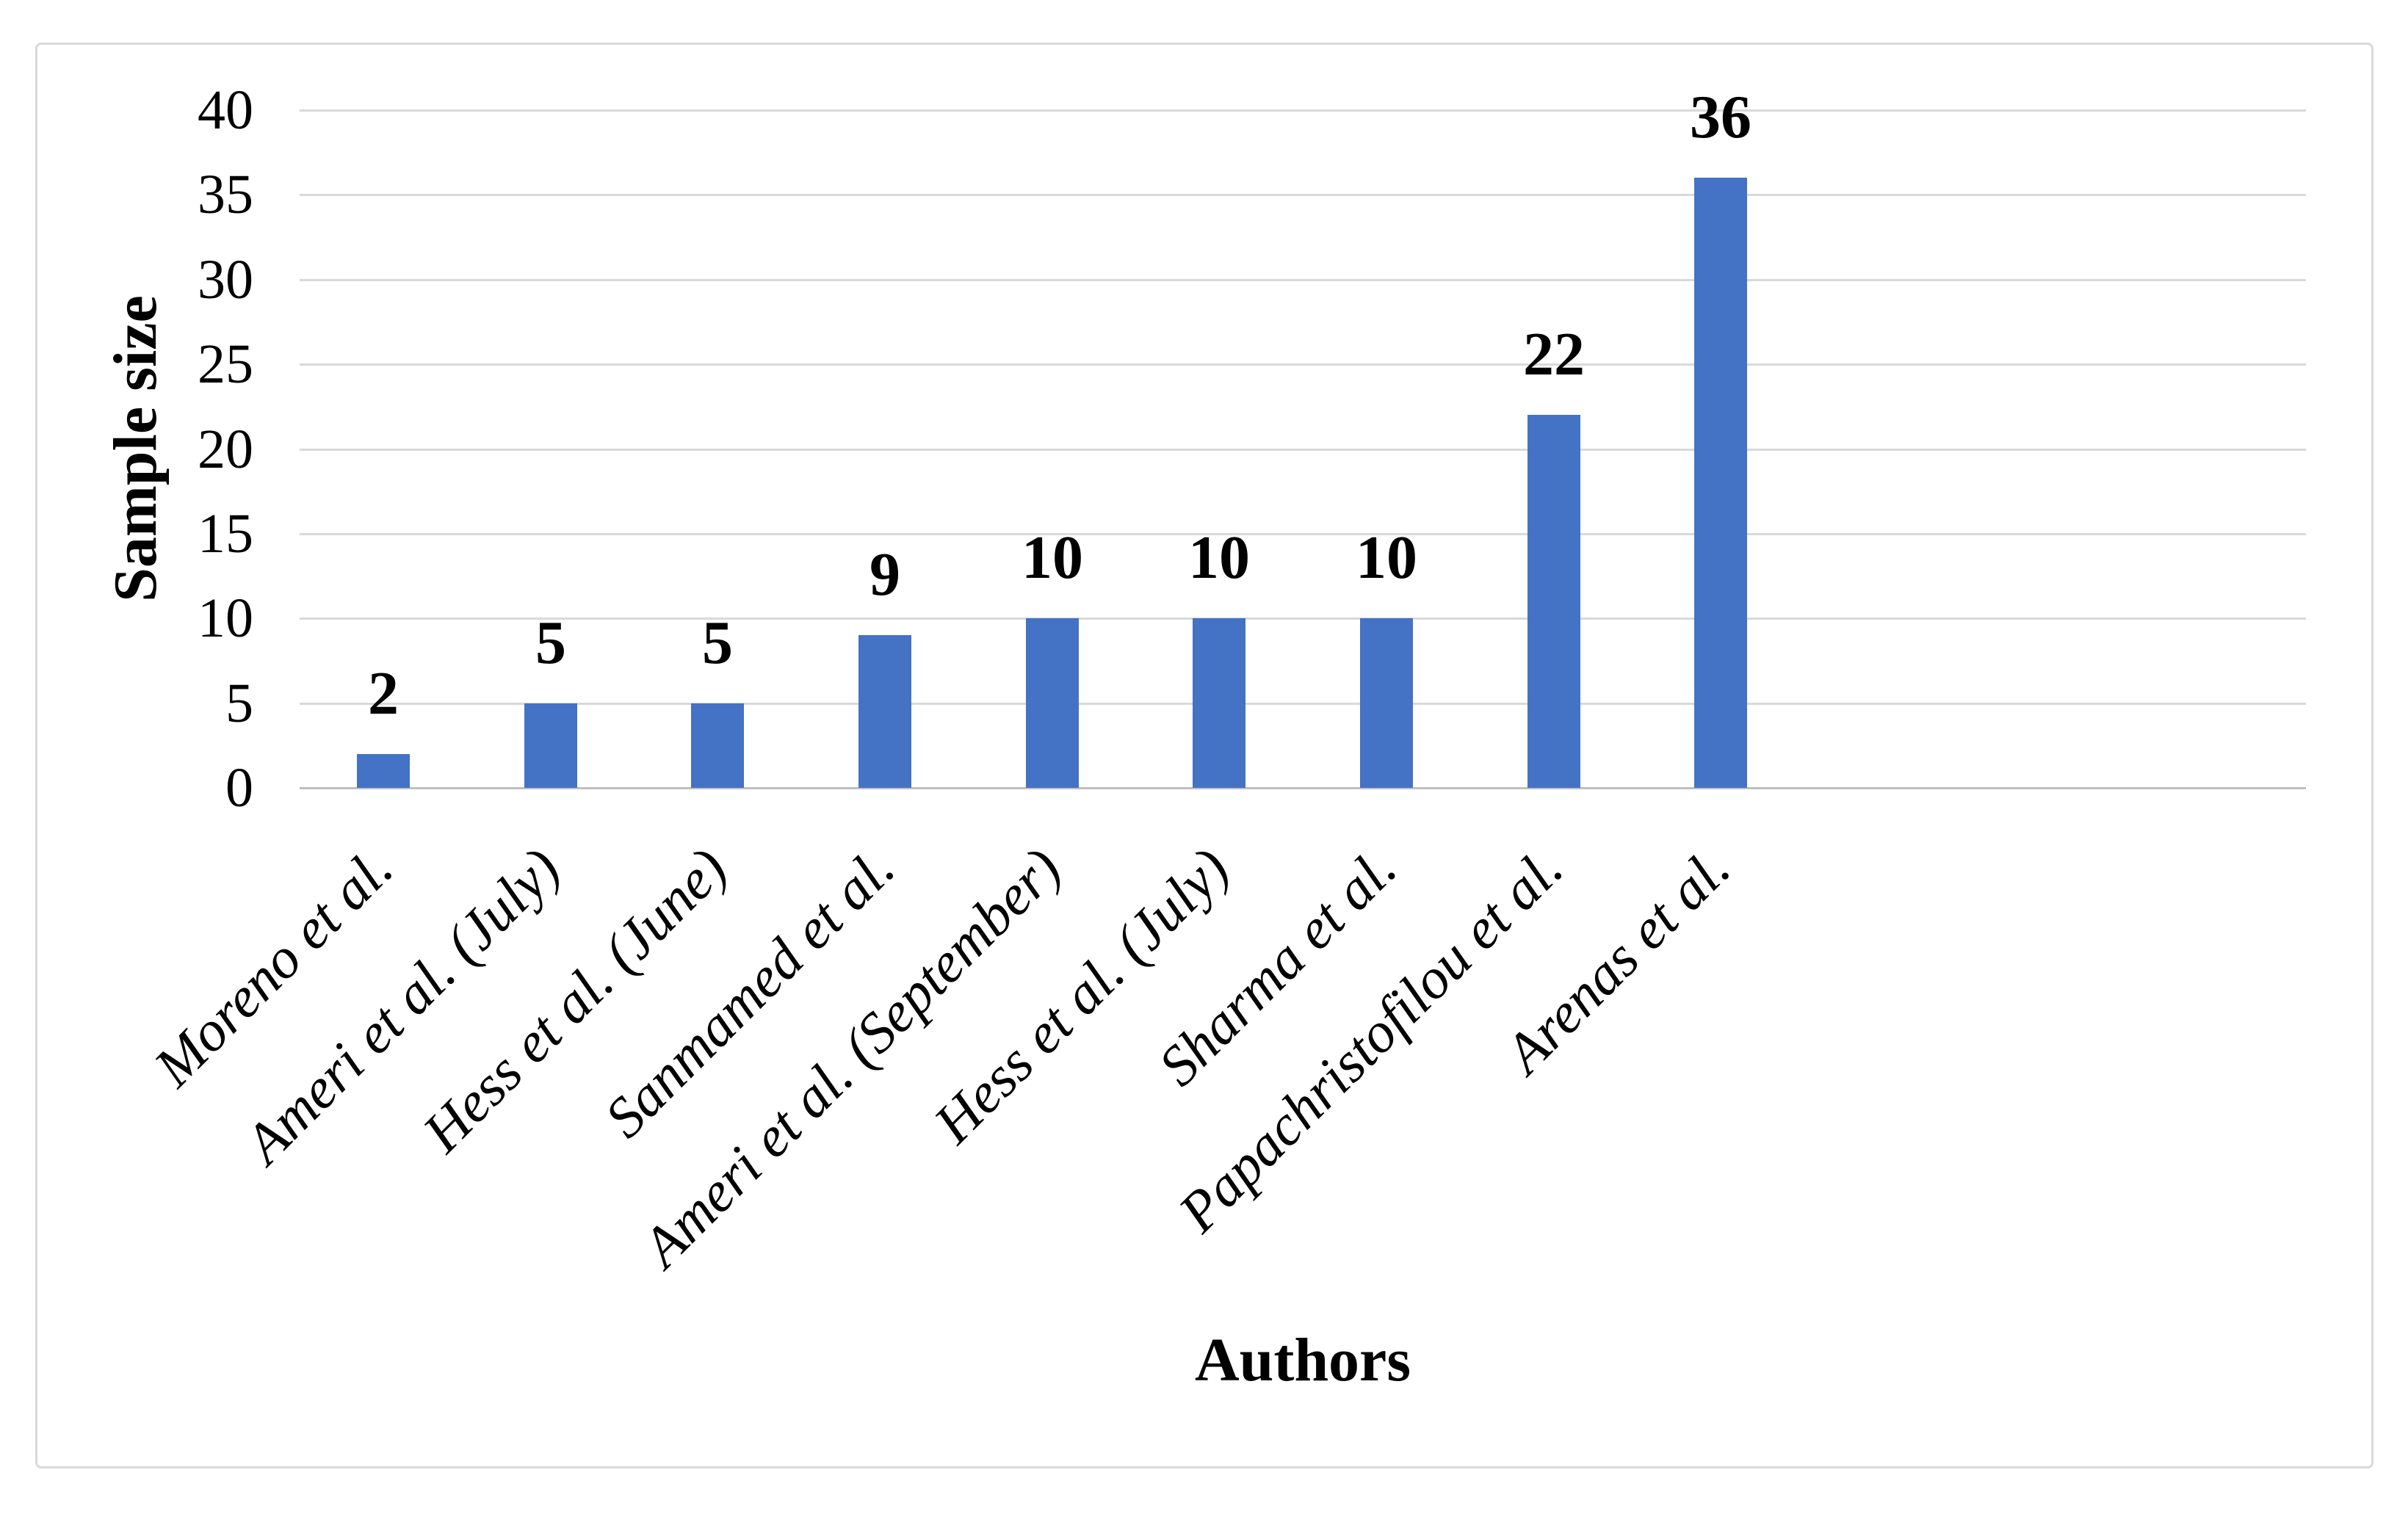 The image size is (2408, 1514). What do you see at coordinates (884, 574) in the screenshot?
I see `bar-value-label: 9` at bounding box center [884, 574].